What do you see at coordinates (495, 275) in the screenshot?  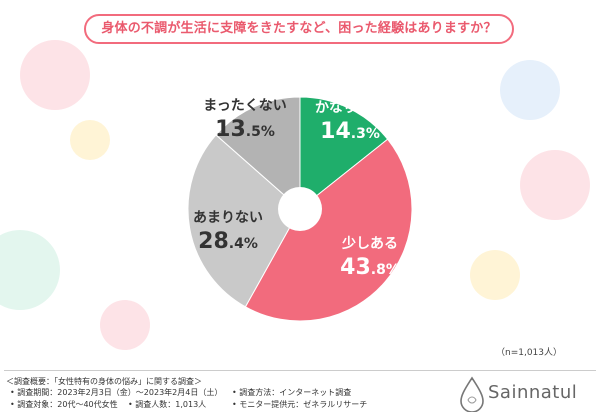 I see `bg-dot-yellow-right` at bounding box center [495, 275].